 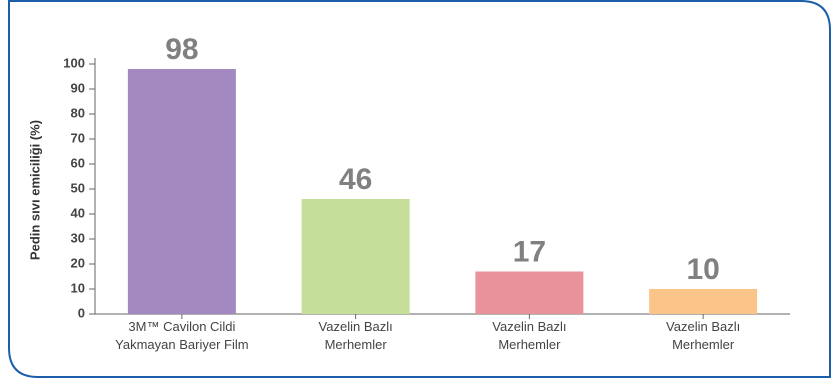 What do you see at coordinates (78, 137) in the screenshot?
I see `y-tick-label: 70` at bounding box center [78, 137].